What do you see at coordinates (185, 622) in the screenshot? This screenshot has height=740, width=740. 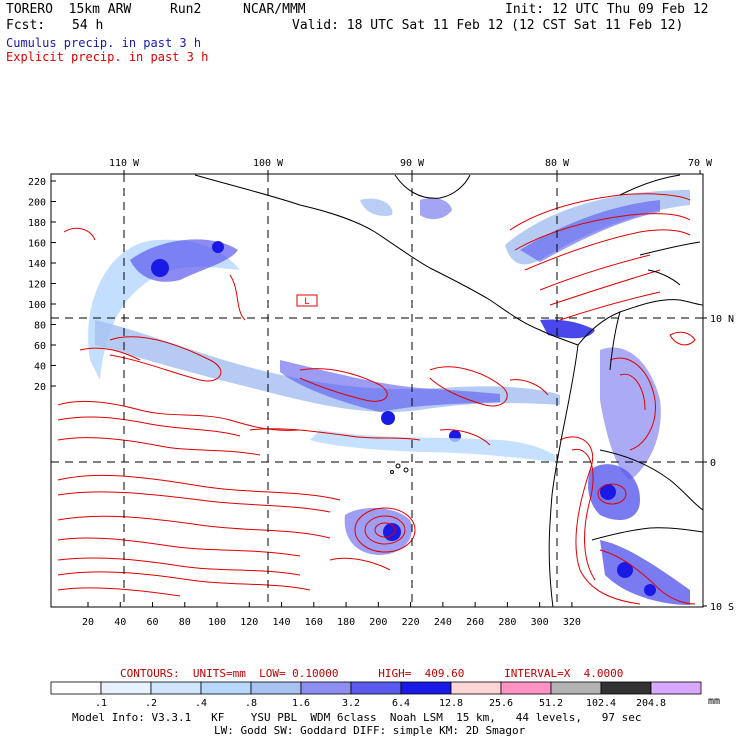 I see `x-tick-label: 80` at bounding box center [185, 622].